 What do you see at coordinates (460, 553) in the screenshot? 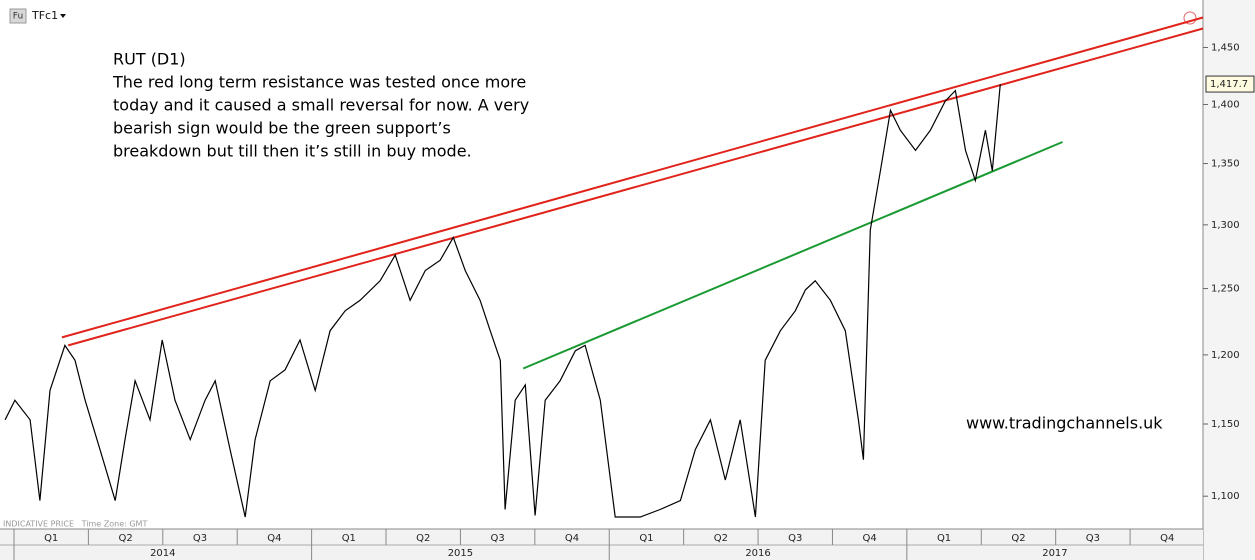
I see `year-tick-label: 2015` at bounding box center [460, 553].